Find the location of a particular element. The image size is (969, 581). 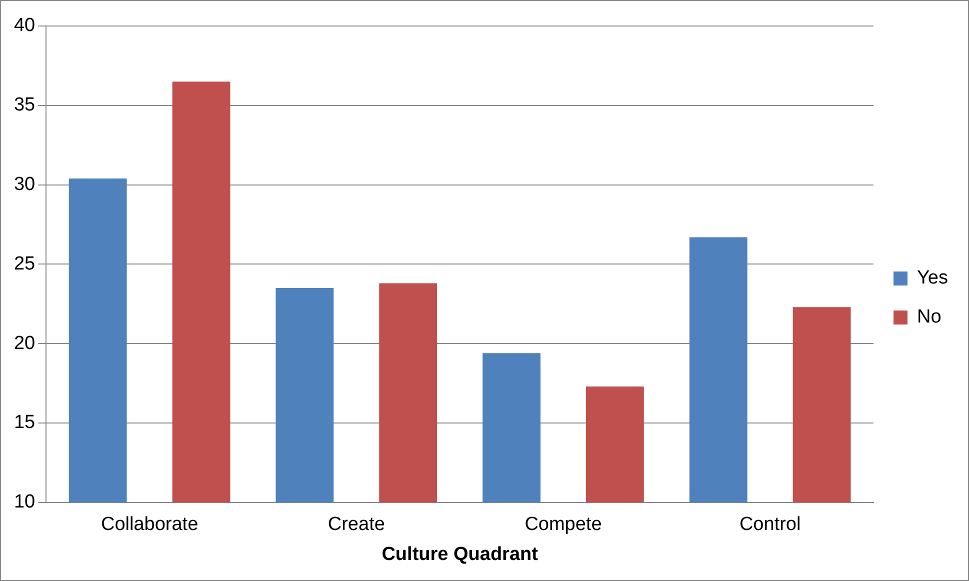

y-tick-label: 30 is located at coordinates (25, 185).